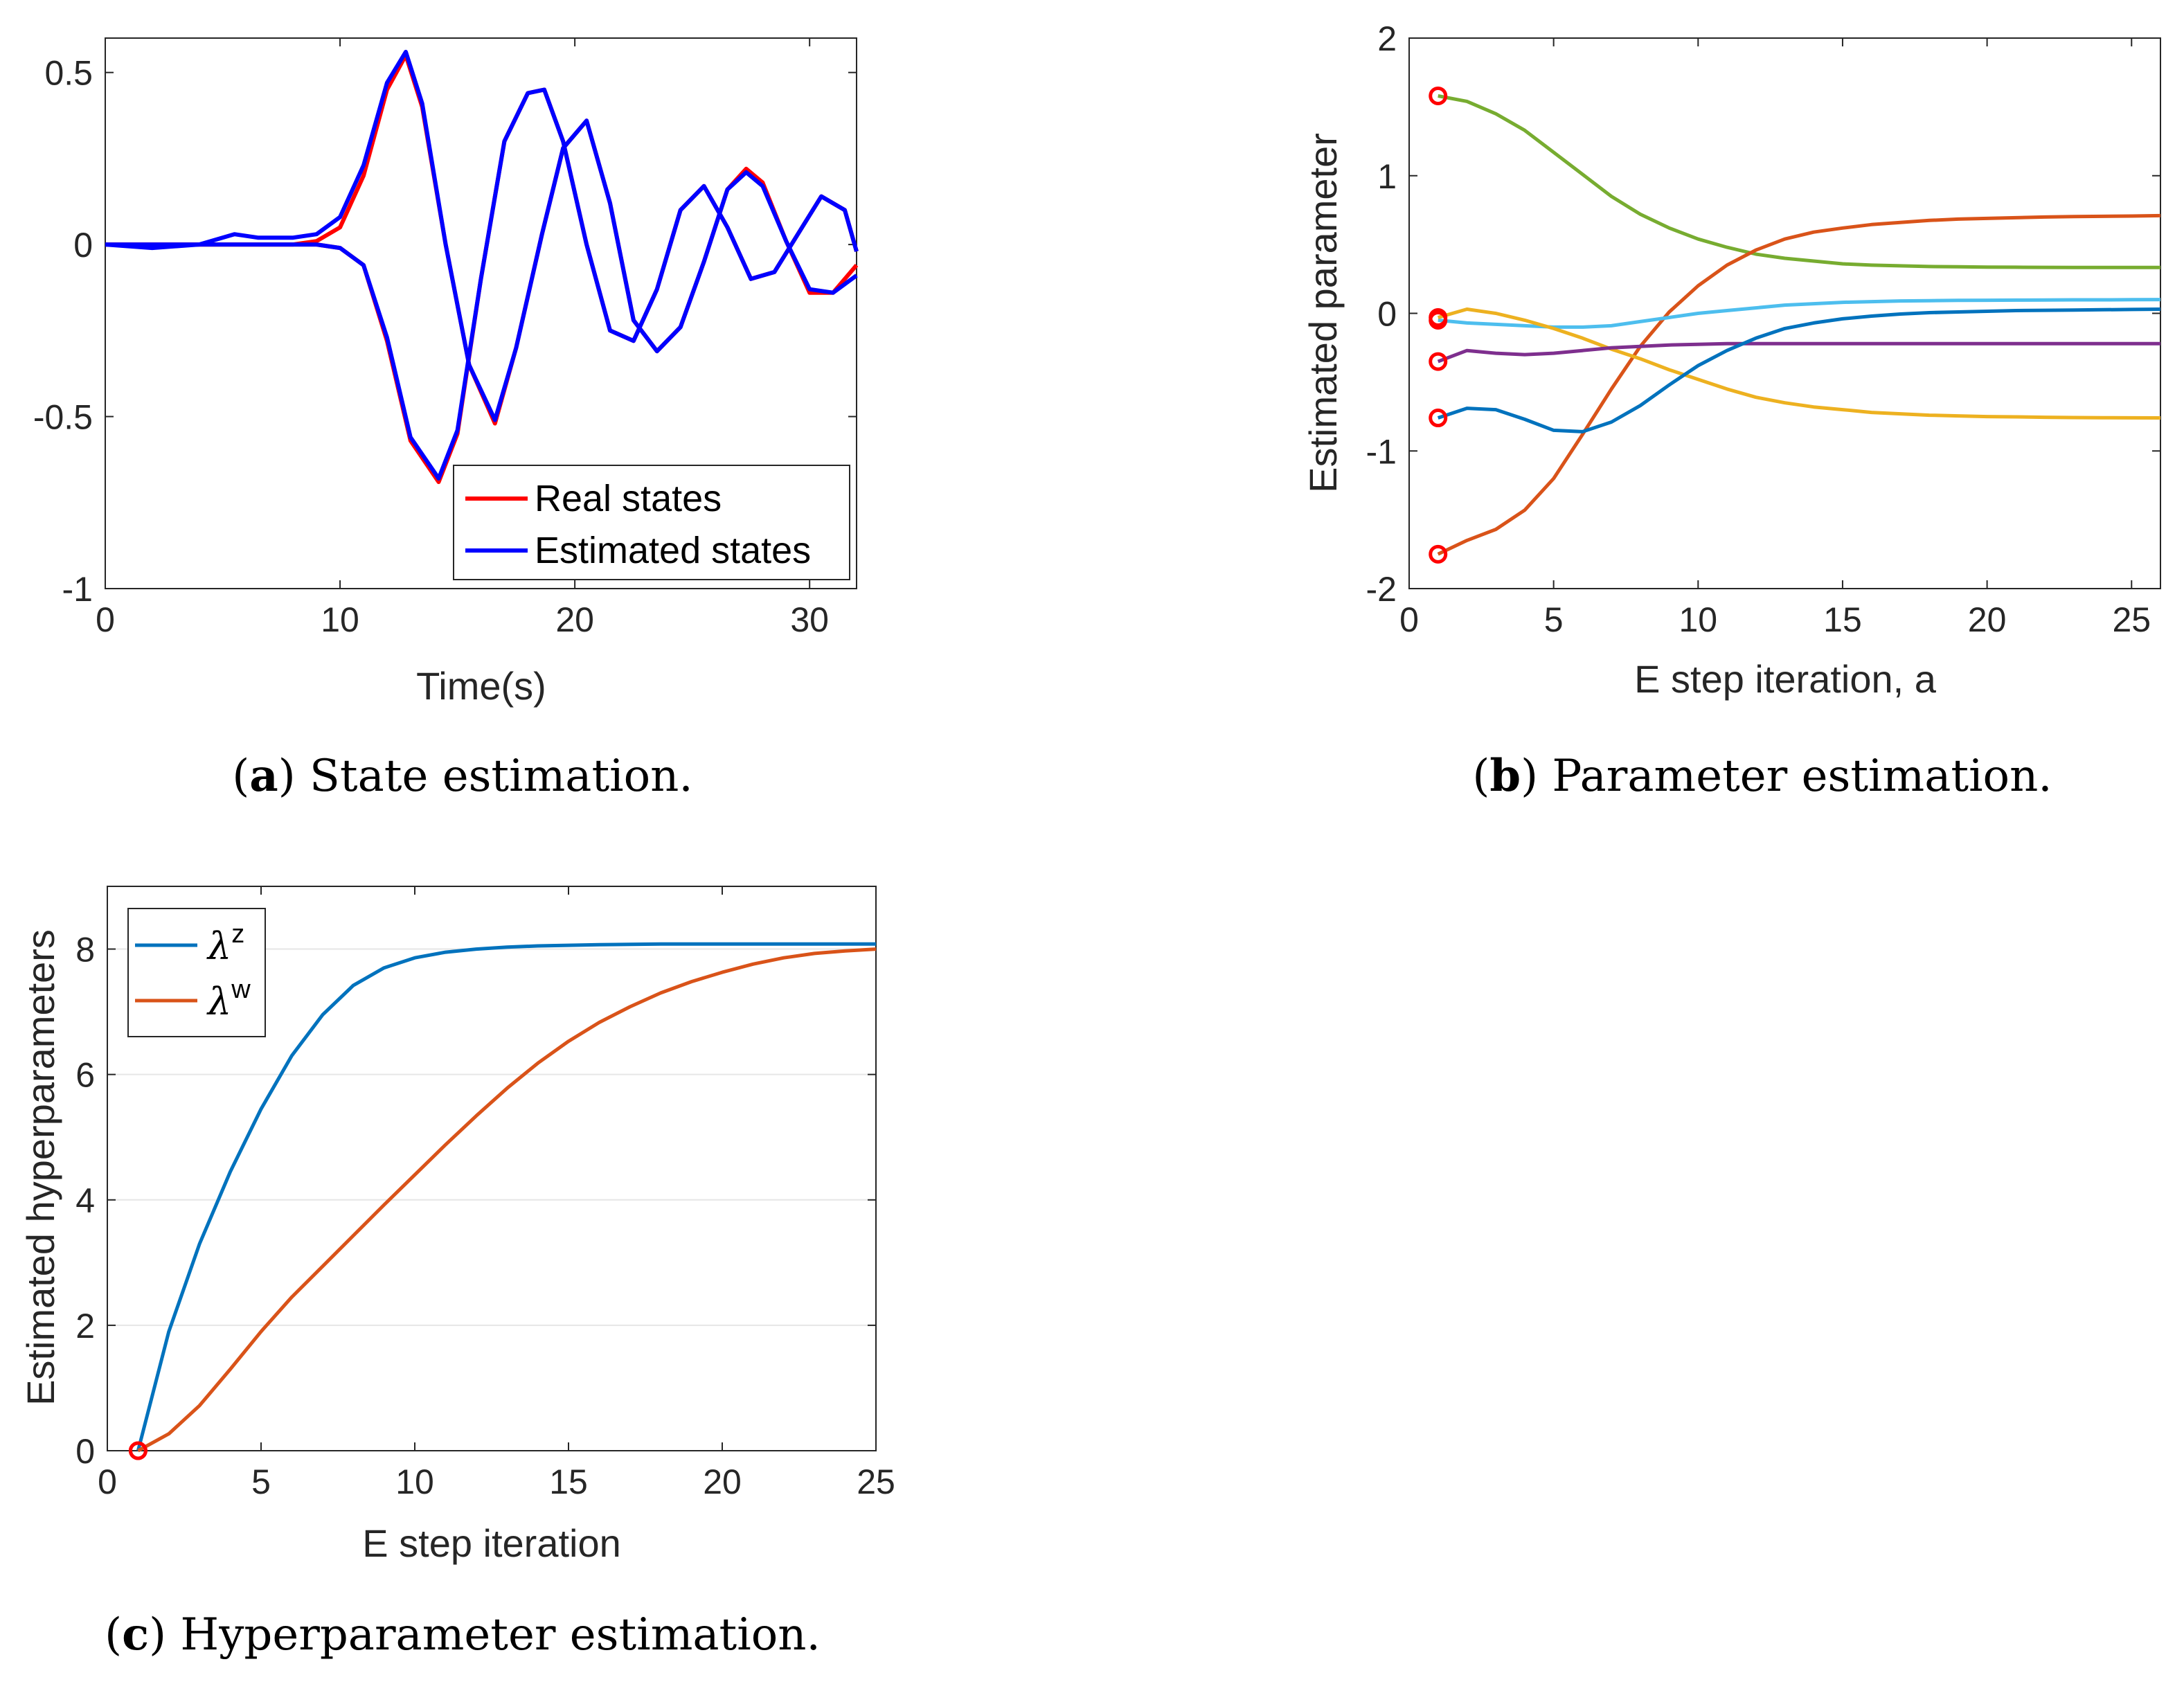 Image resolution: width=2184 pixels, height=1691 pixels. Describe the element at coordinates (809, 619) in the screenshot. I see `panel-a-xtick-label: 30` at that location.